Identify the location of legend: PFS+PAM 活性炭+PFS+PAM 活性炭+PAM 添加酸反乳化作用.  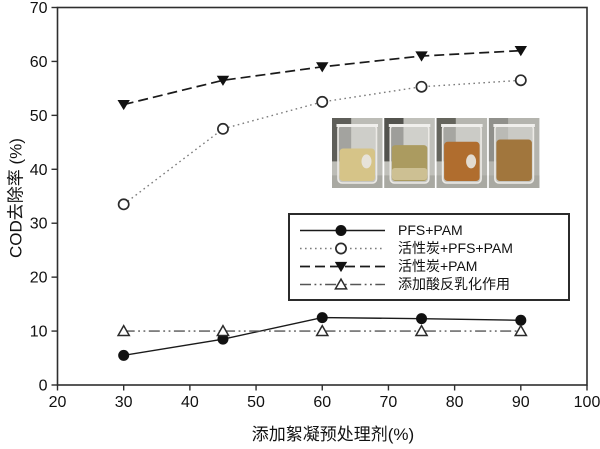
(429, 257).